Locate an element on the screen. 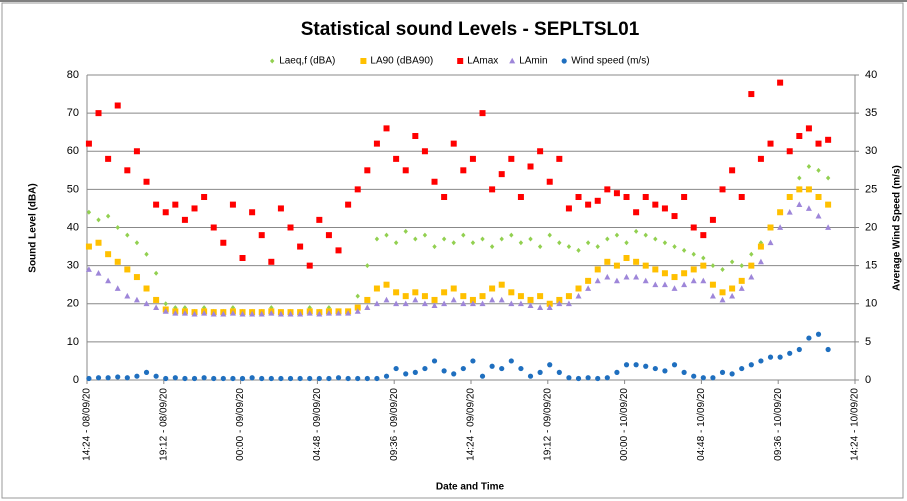  x-tick-label: 04:48 - 09/09/20 is located at coordinates (317, 424).